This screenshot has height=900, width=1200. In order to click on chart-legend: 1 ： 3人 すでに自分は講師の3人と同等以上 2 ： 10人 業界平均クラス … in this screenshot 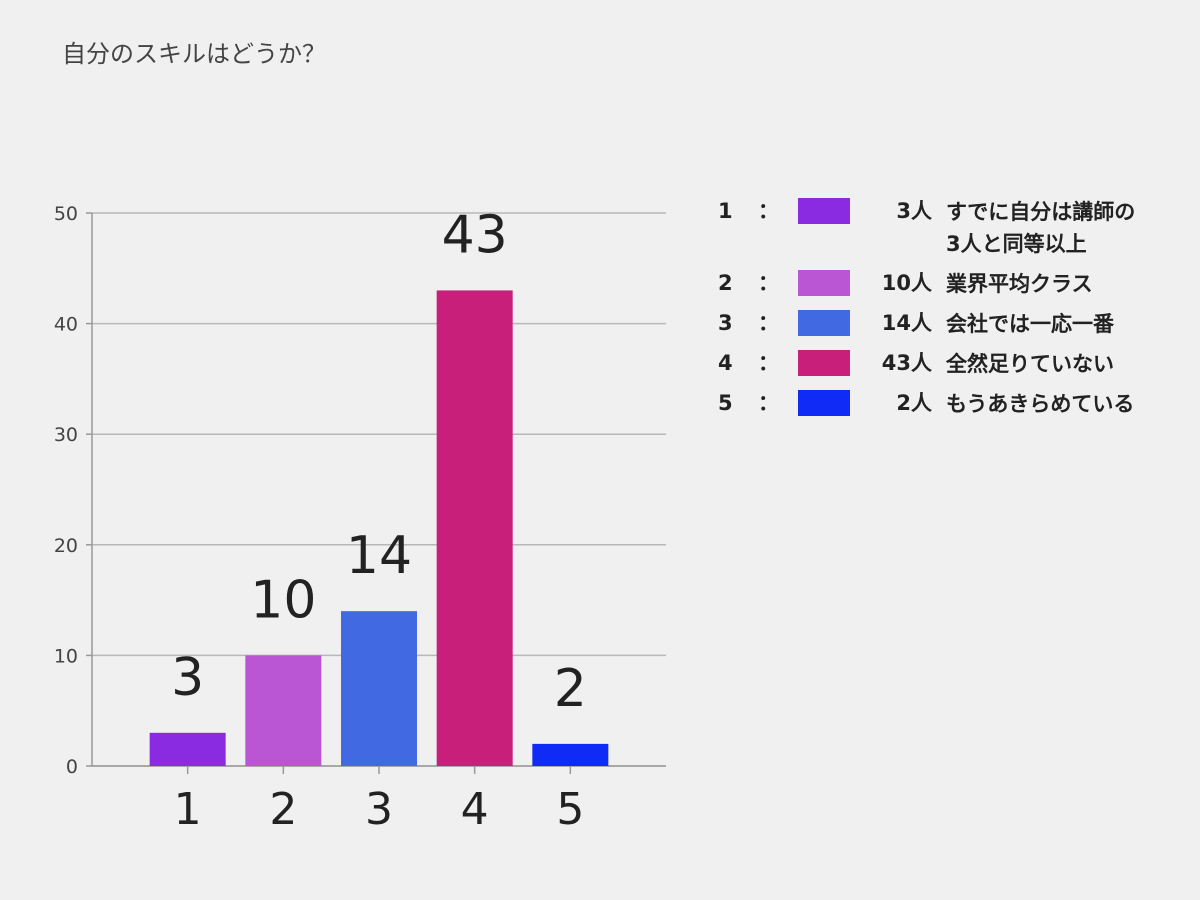, I will do `click(938, 312)`.